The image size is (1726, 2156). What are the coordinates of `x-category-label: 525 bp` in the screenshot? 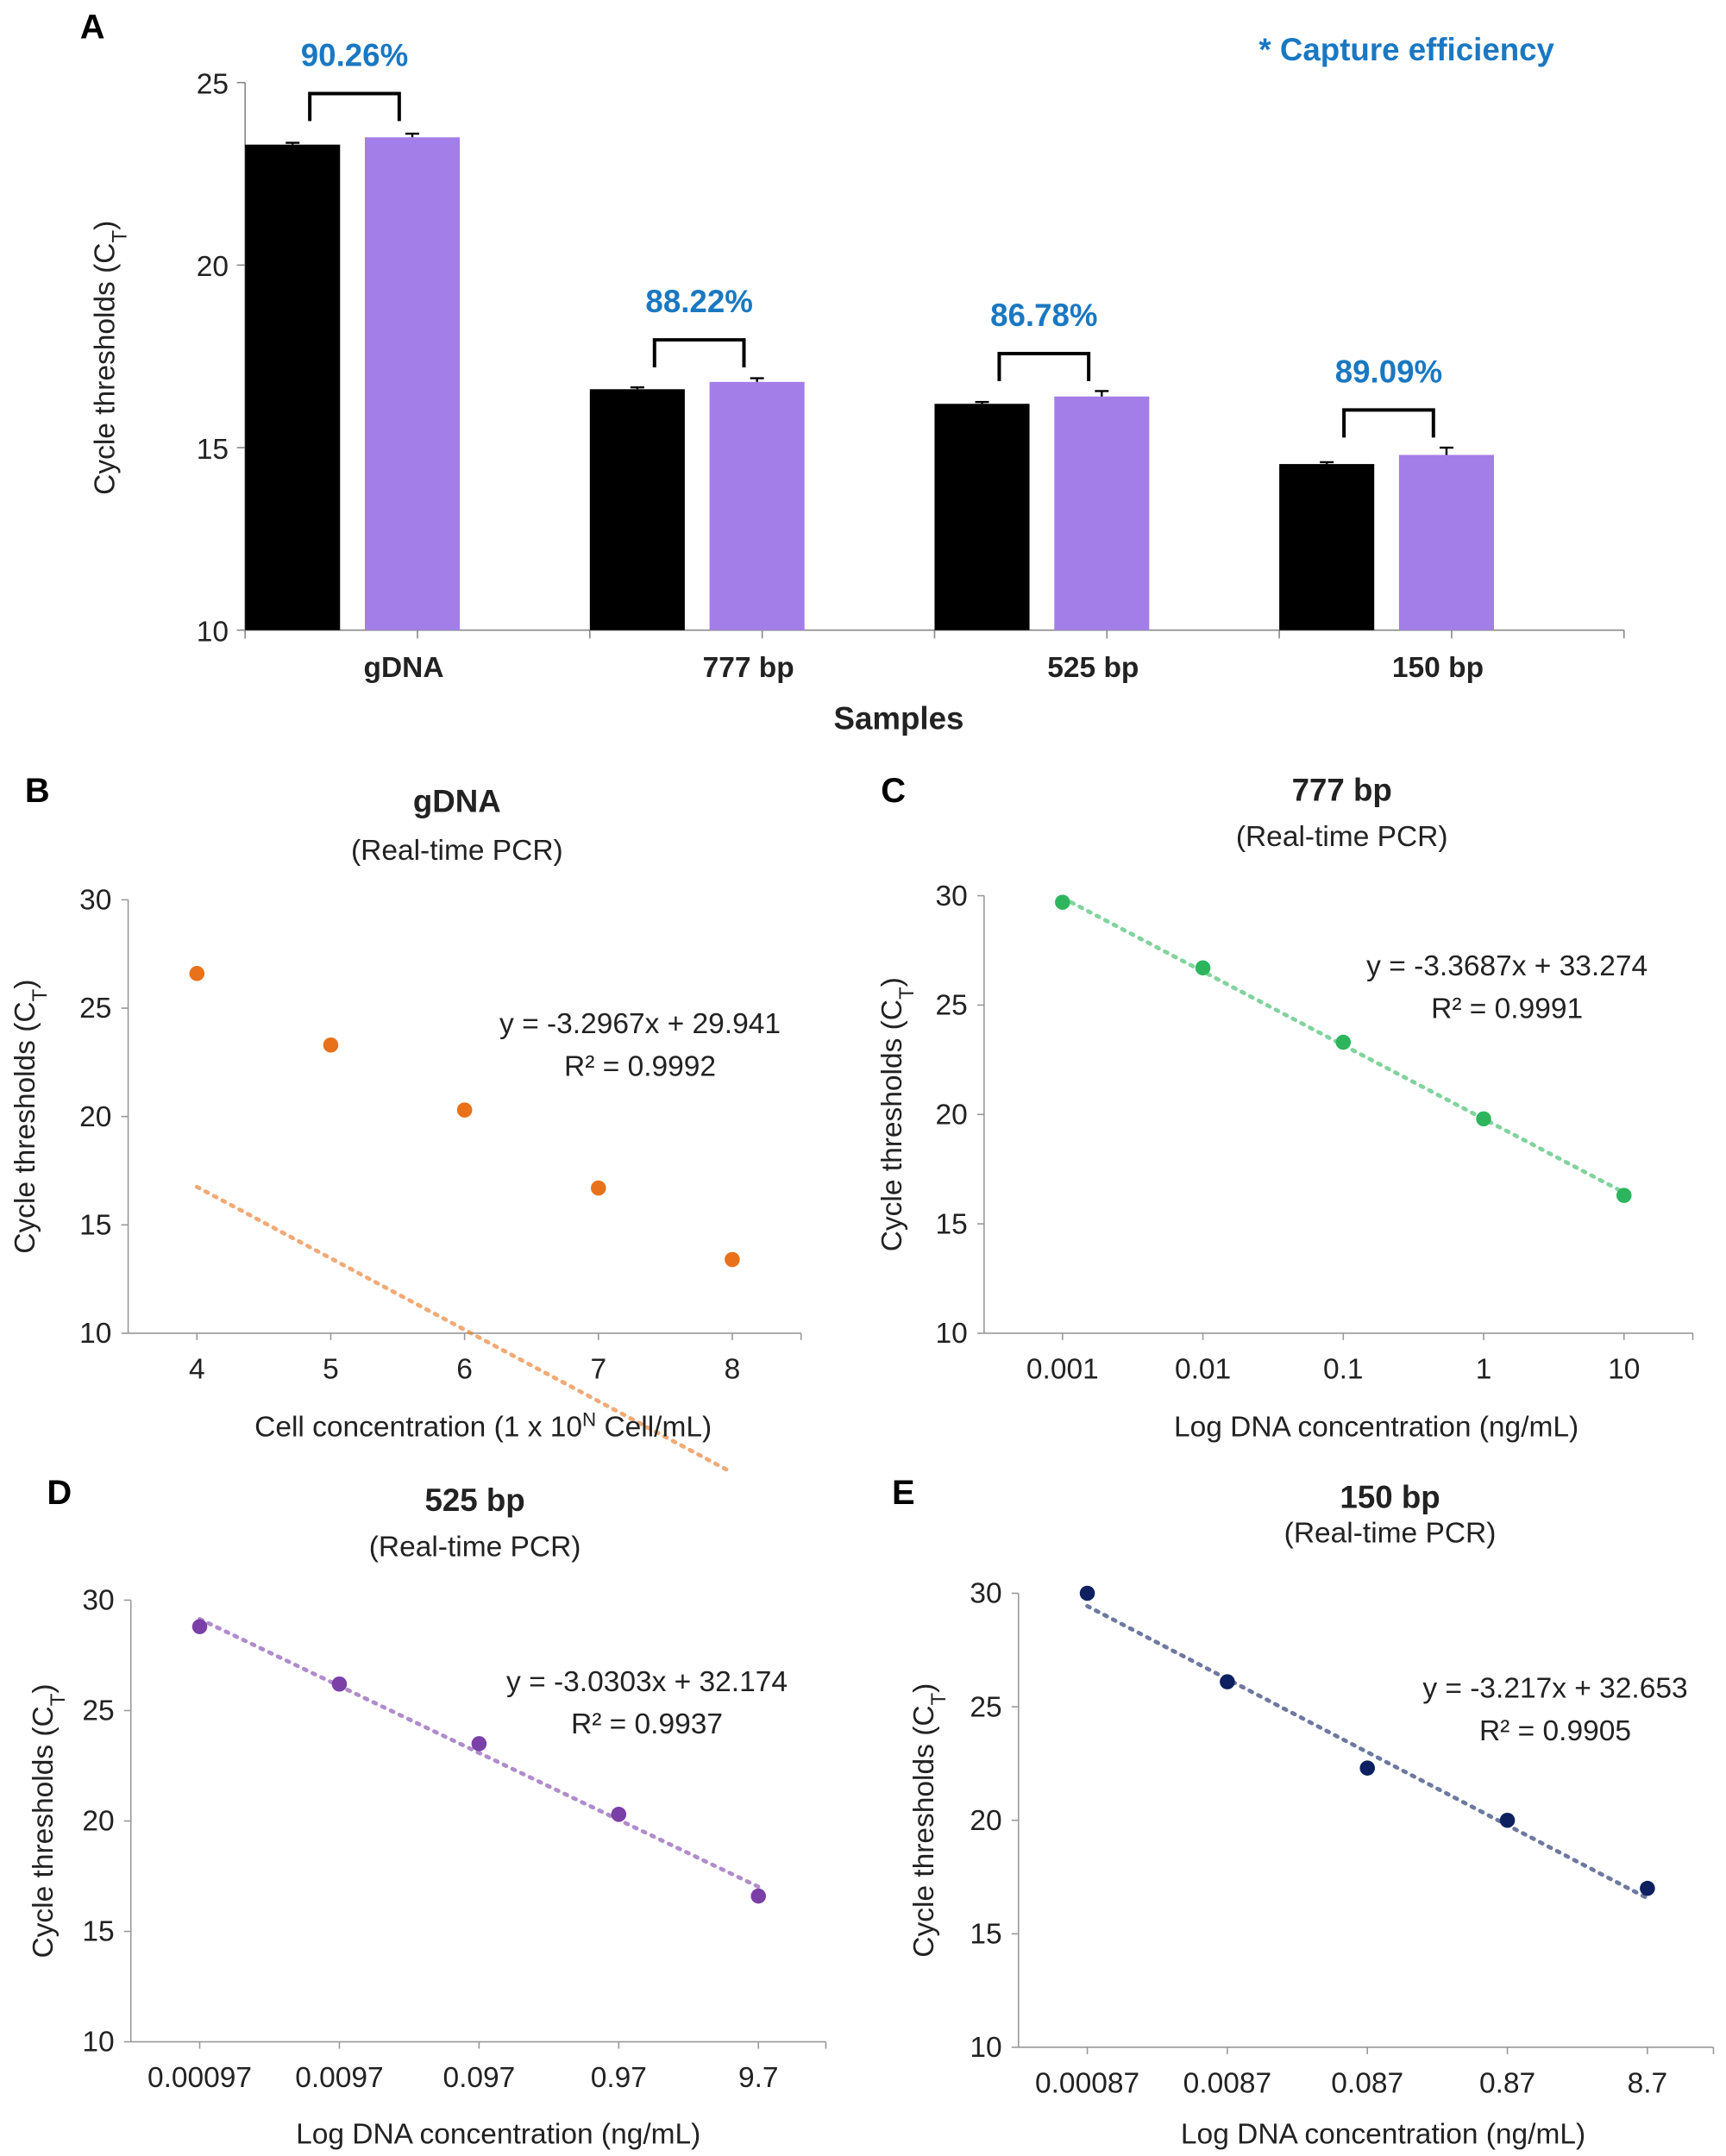 It's located at (1093, 668).